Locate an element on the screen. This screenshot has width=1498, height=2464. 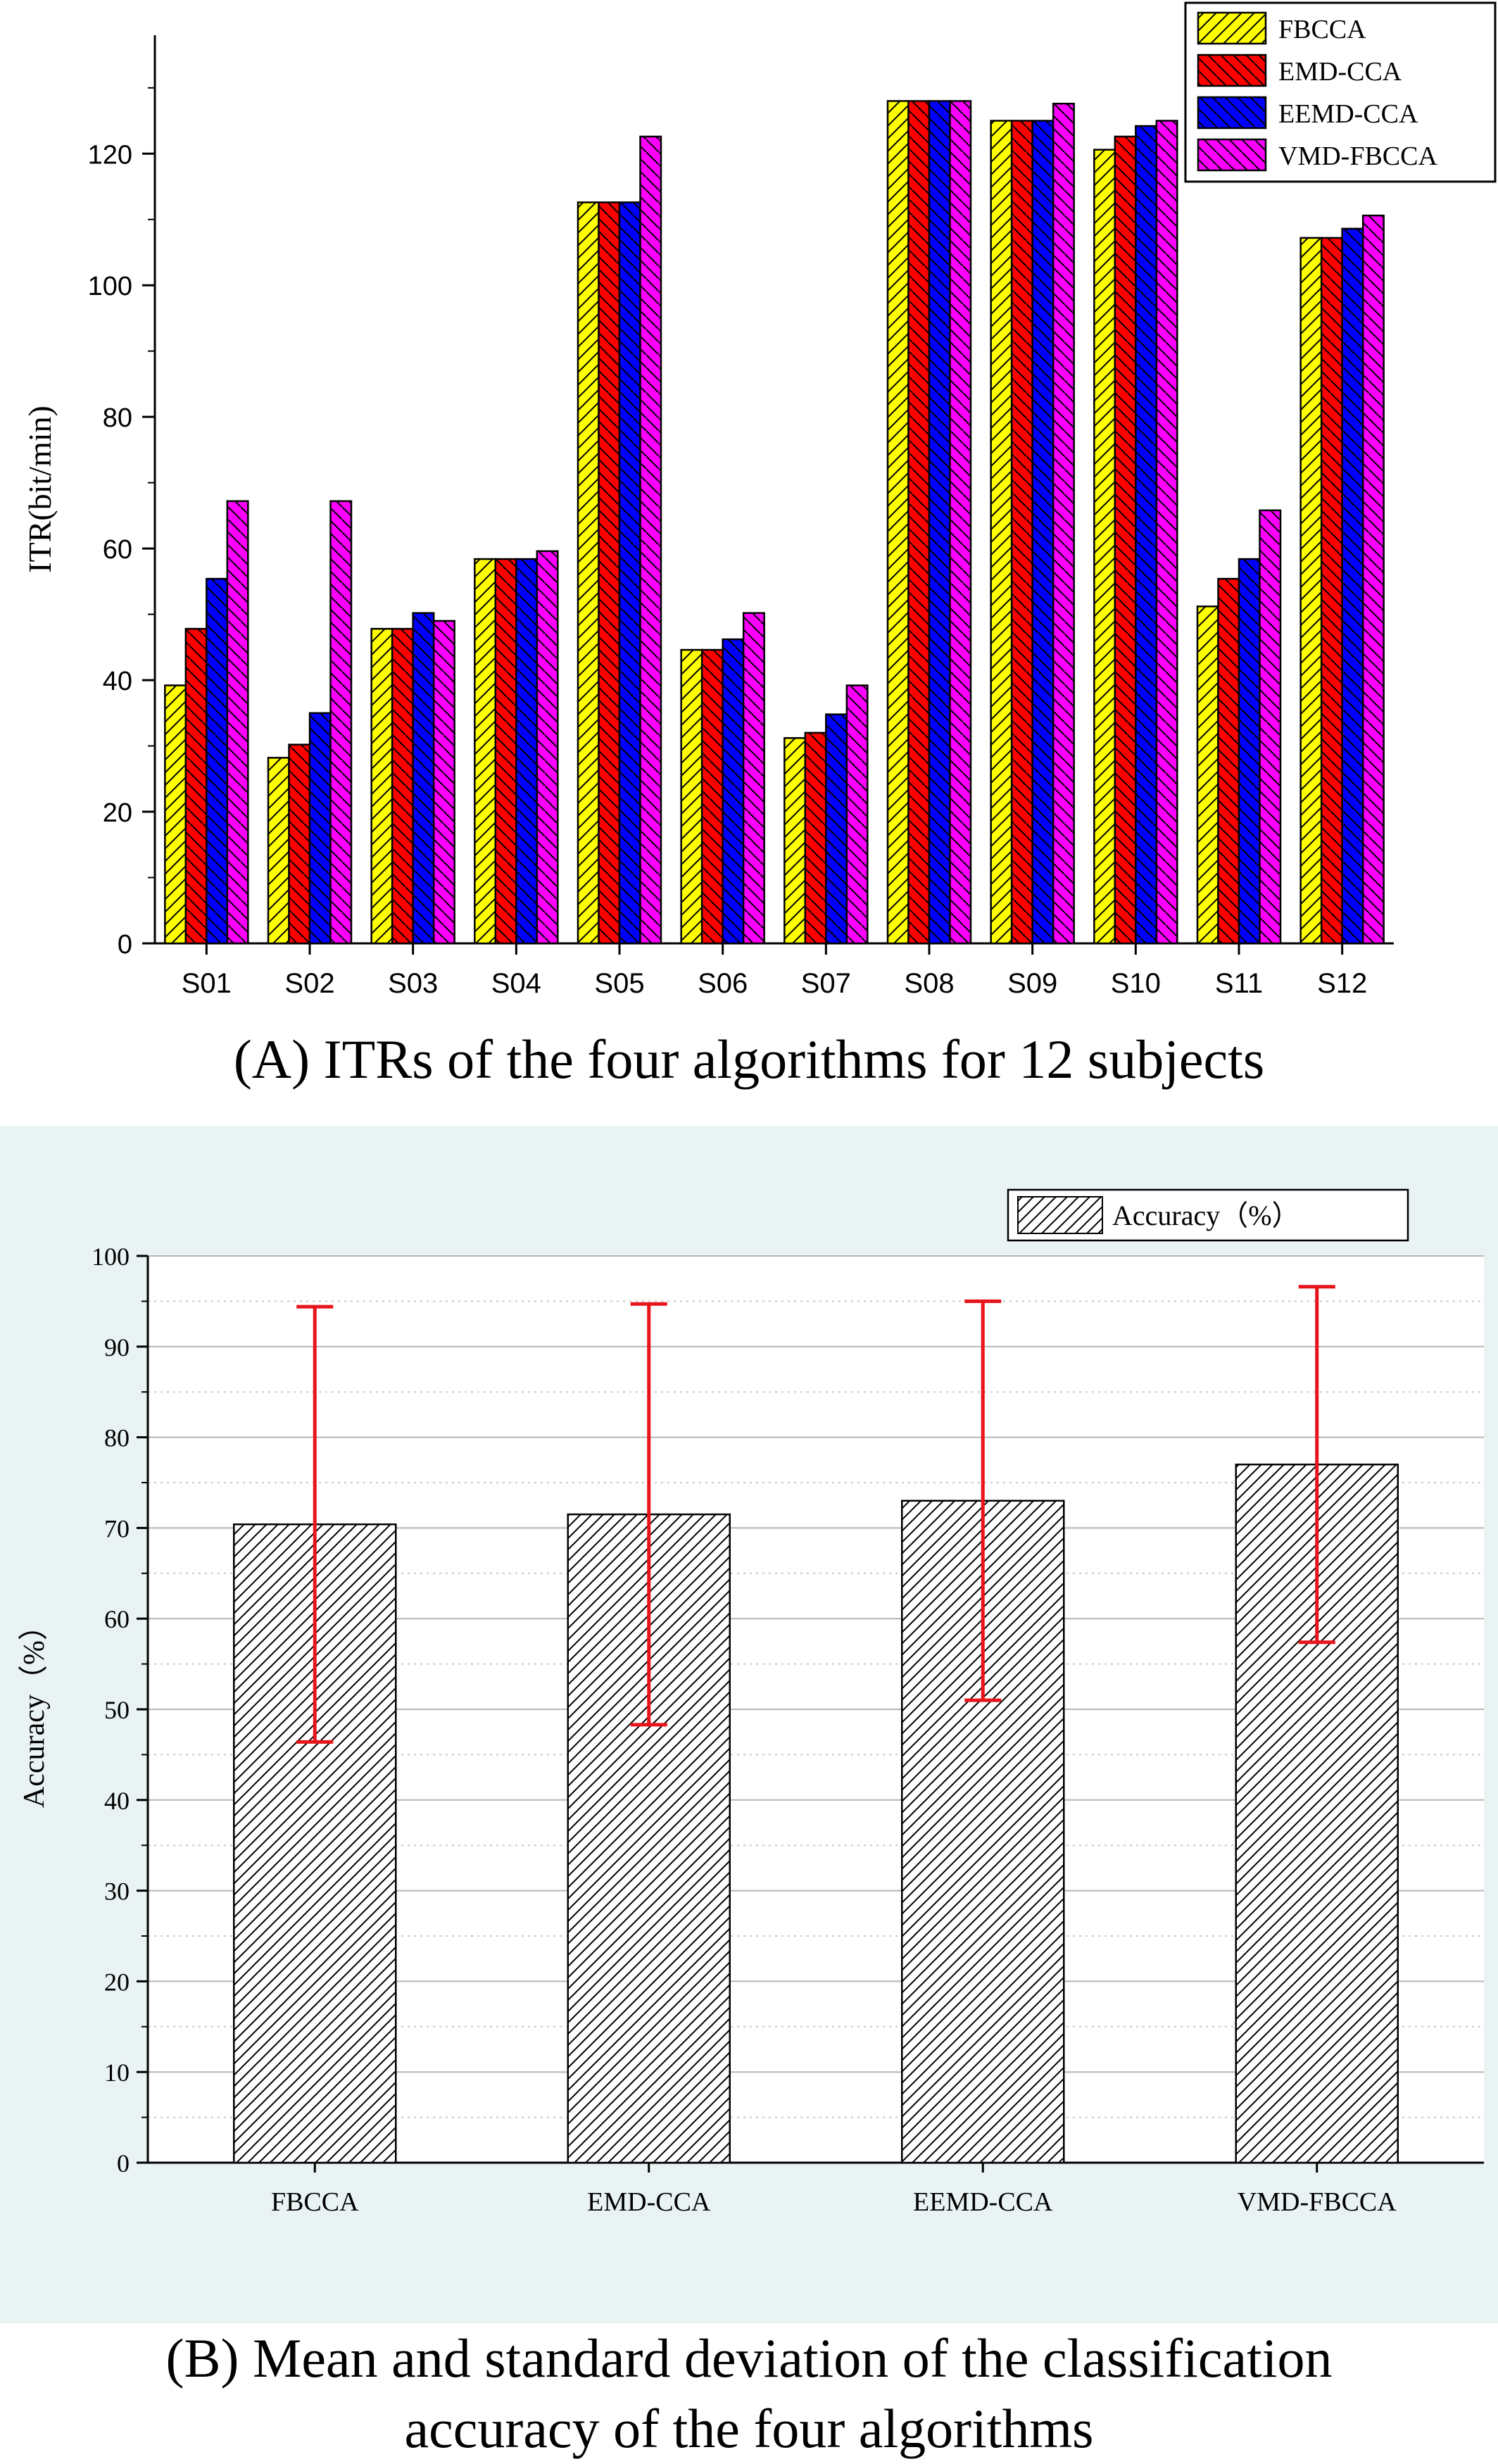
itr-x-tick-label: S02 is located at coordinates (309, 983).